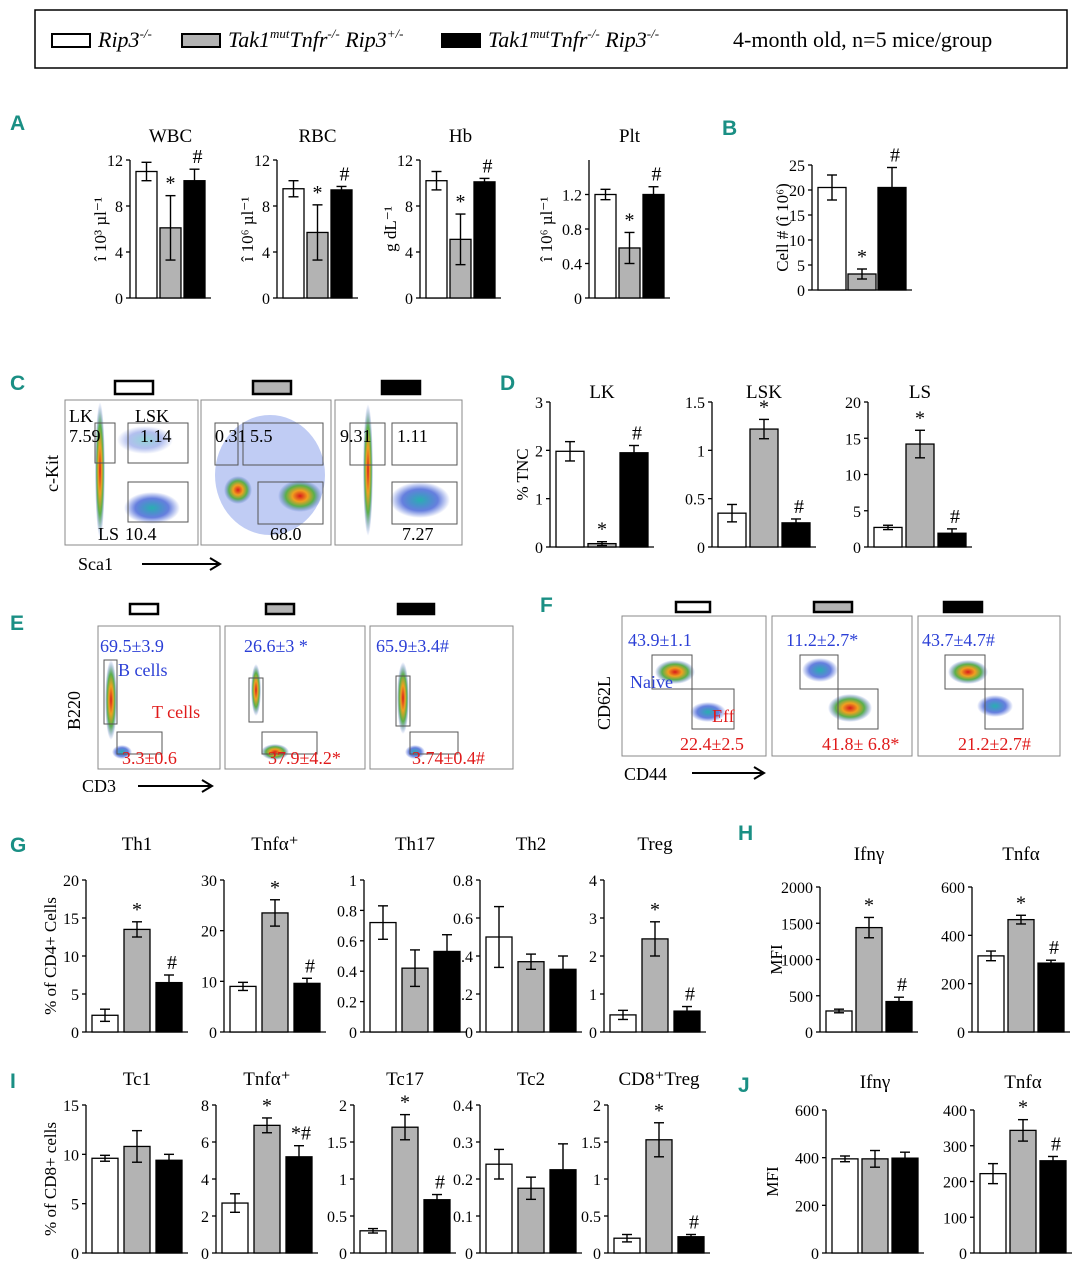 This screenshot has height=1280, width=1077. What do you see at coordinates (50, 1179) in the screenshot?
I see `chart-ylabel-i-tc1: % of CD8+ cells` at bounding box center [50, 1179].